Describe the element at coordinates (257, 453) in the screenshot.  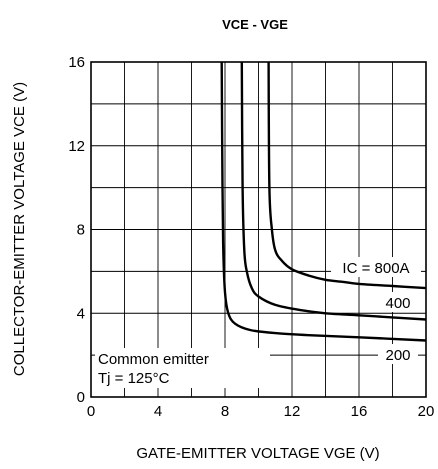
I see `x-axis-label: GATE-EMITTER VOLTAGE VGE (V)` at that location.